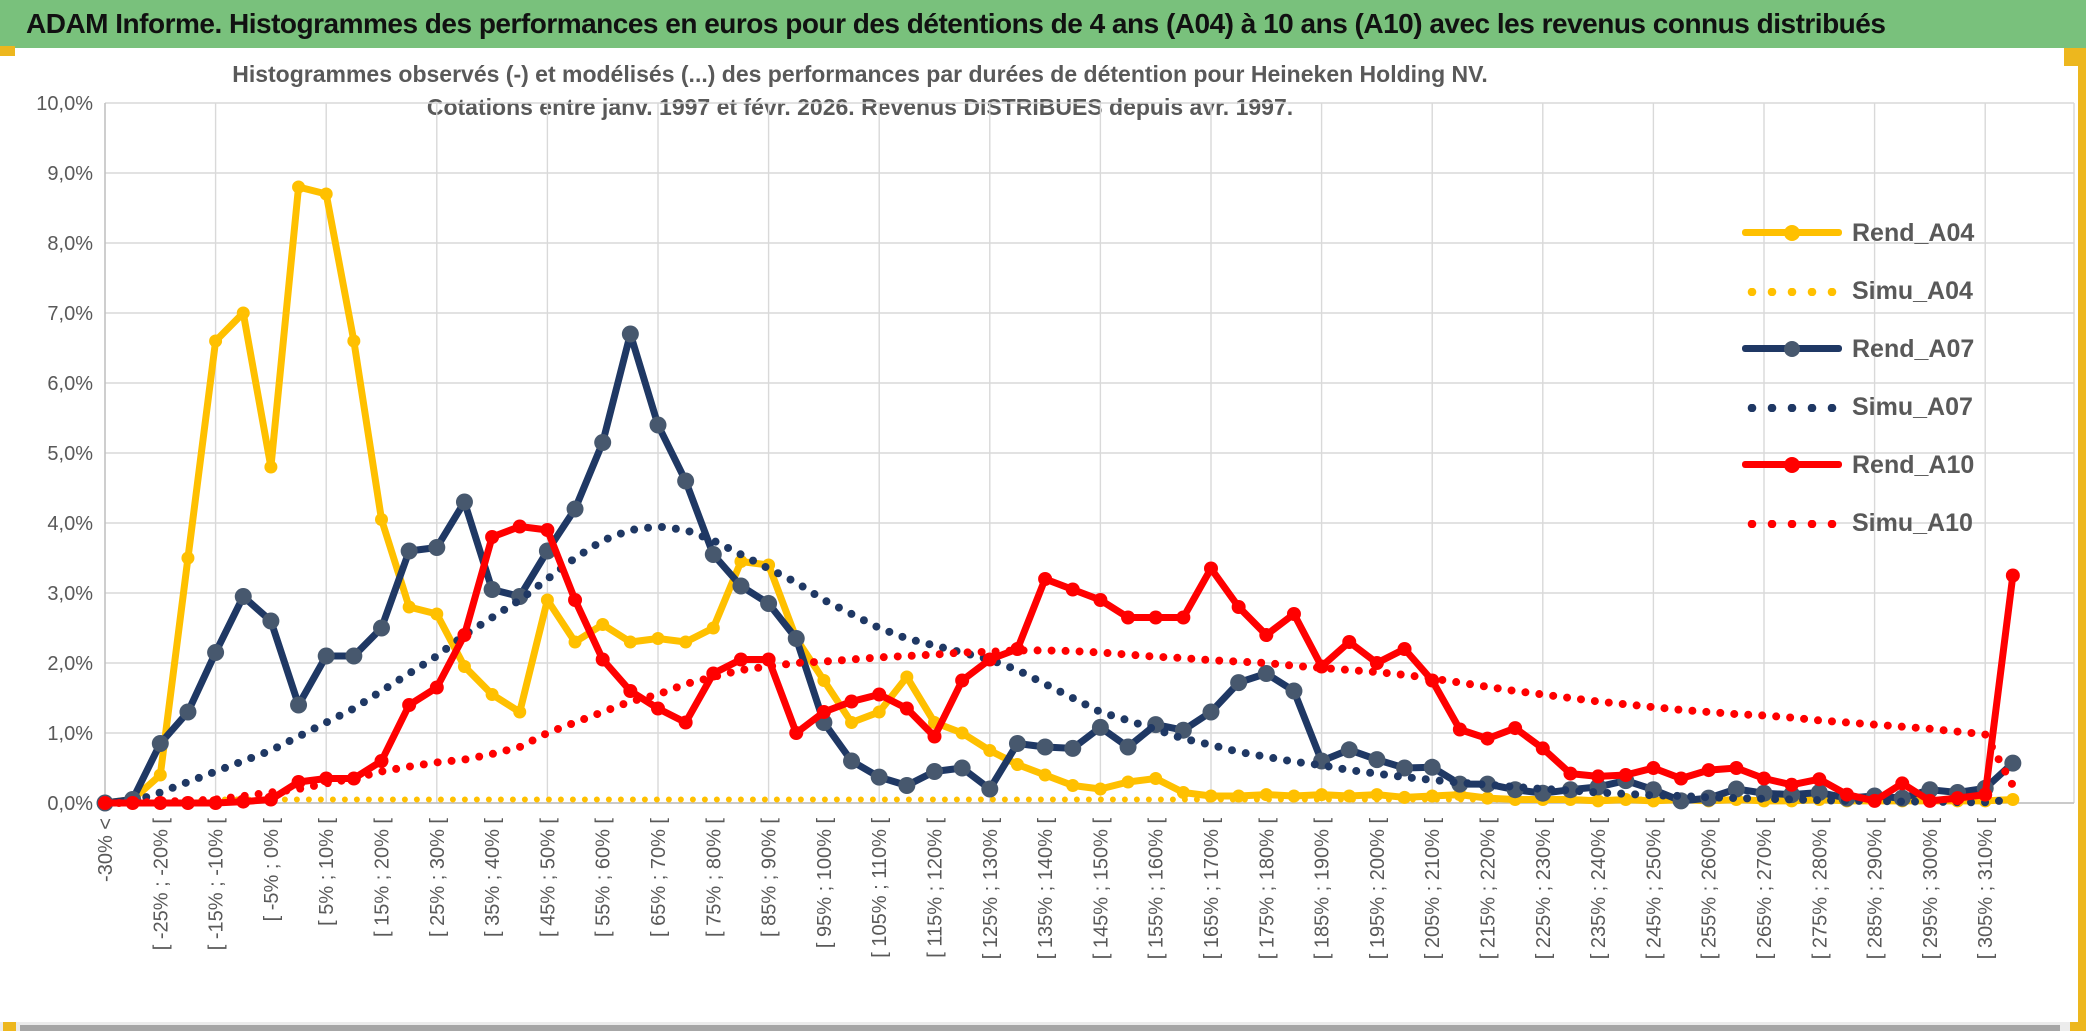  What do you see at coordinates (64, 104) in the screenshot?
I see `y-tick-label: 10,0%` at bounding box center [64, 104].